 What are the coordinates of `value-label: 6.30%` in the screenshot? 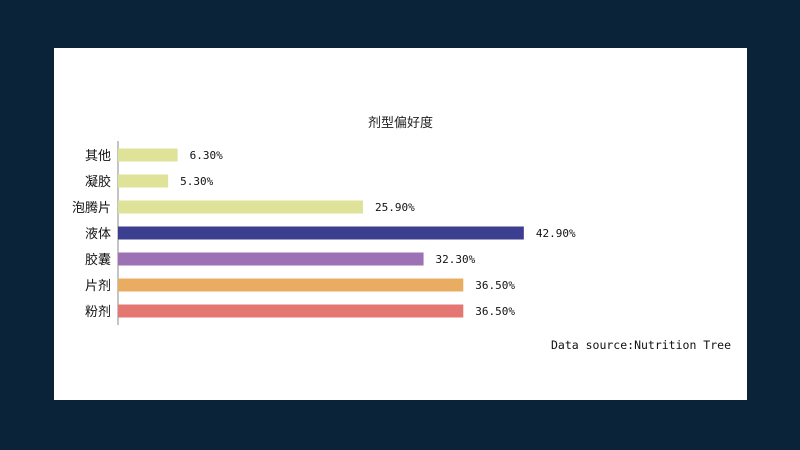 It's located at (206, 155).